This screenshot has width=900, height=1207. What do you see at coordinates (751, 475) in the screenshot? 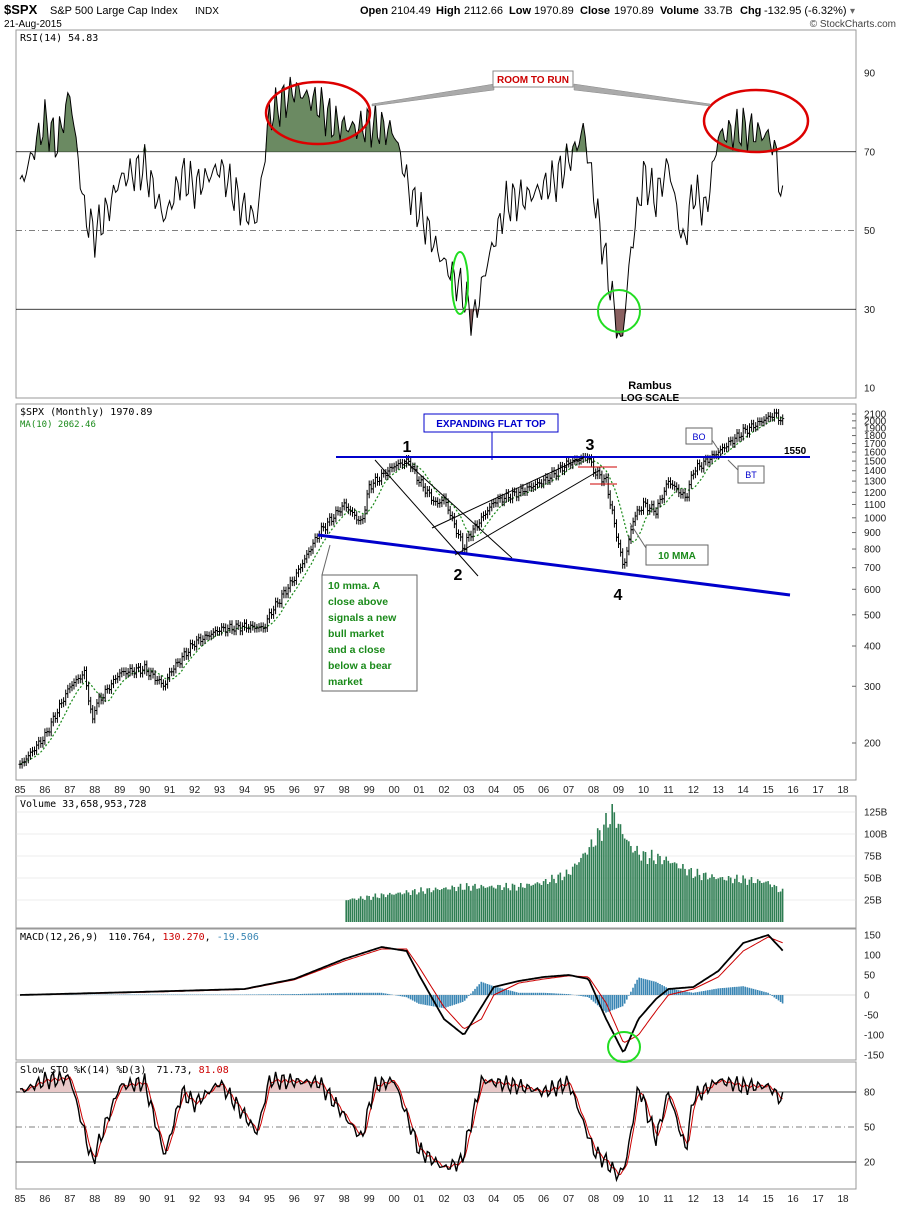
I see `bt-text: BT` at bounding box center [751, 475].